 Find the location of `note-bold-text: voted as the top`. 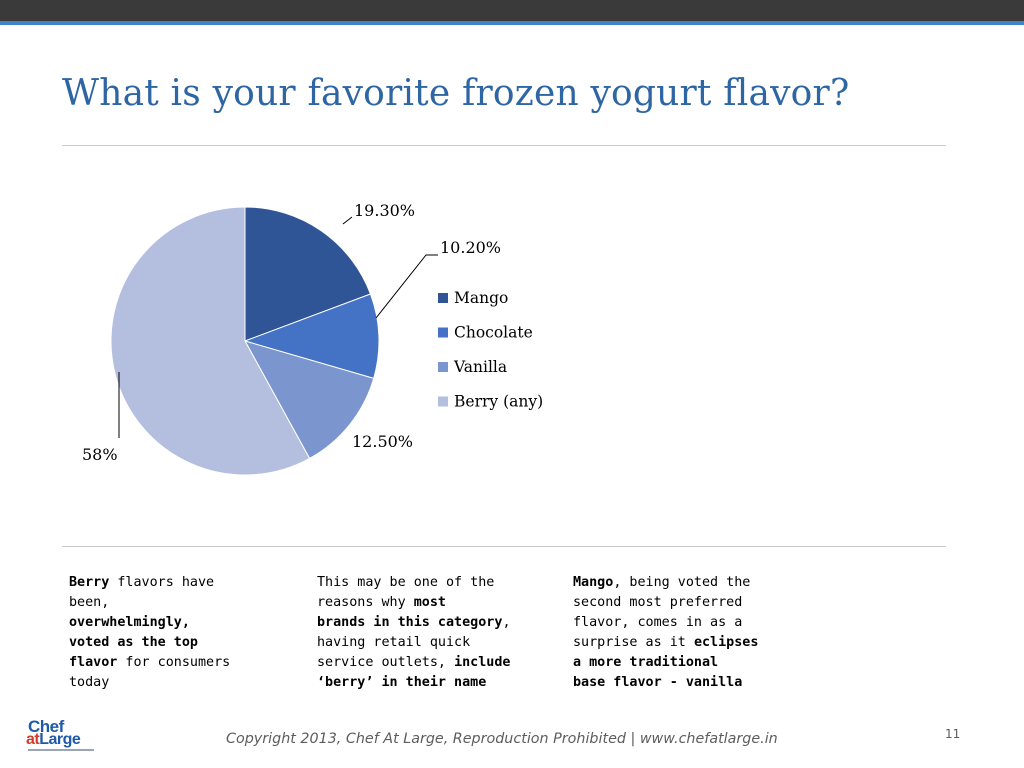

note-bold-text: voted as the top is located at coordinates (133, 642).